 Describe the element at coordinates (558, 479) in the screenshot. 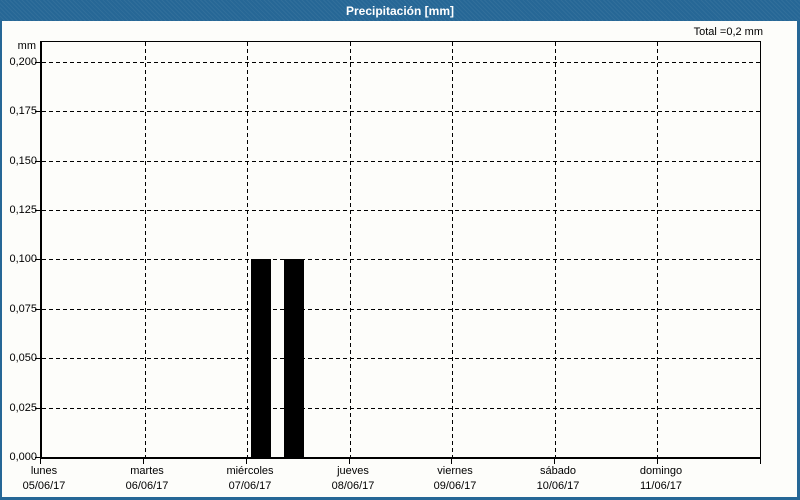

I see `x-day-label: sábado 10/06/17` at that location.